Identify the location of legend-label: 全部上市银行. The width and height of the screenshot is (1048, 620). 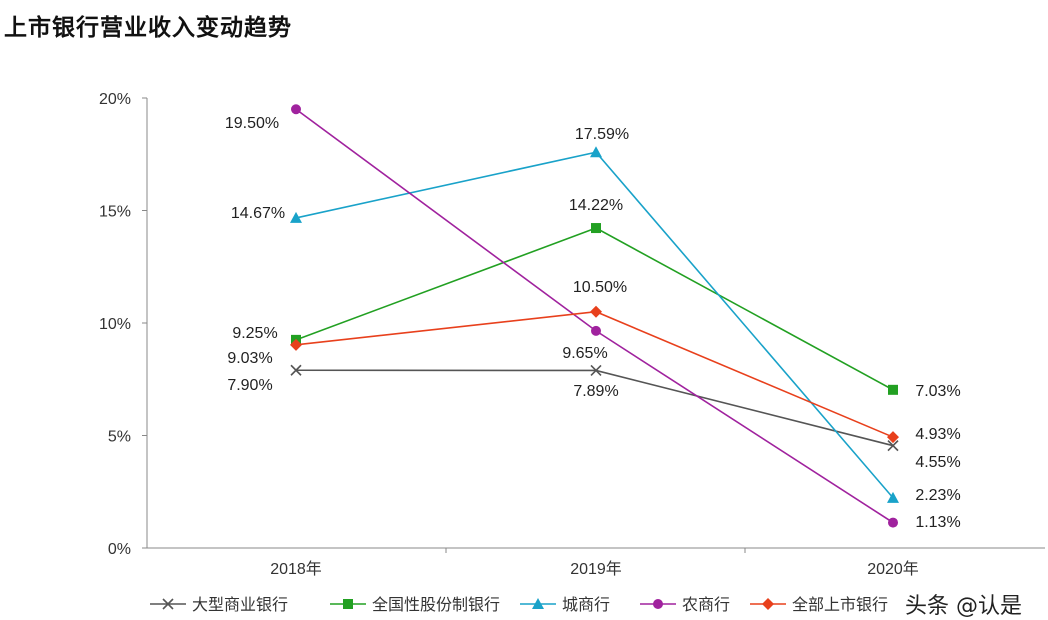
(840, 605).